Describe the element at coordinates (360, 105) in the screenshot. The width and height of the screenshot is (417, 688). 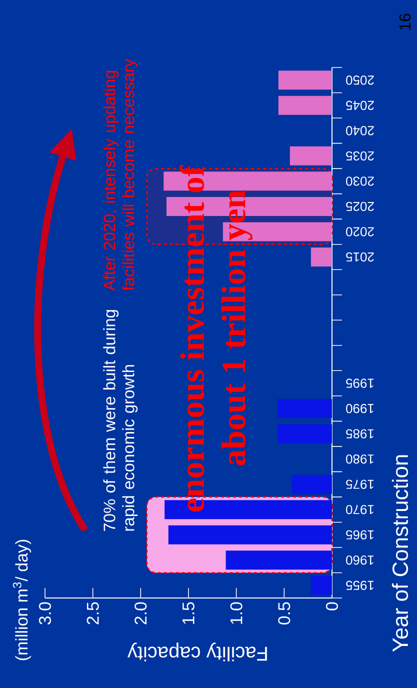
I see `y-tick-label: 2045` at that location.